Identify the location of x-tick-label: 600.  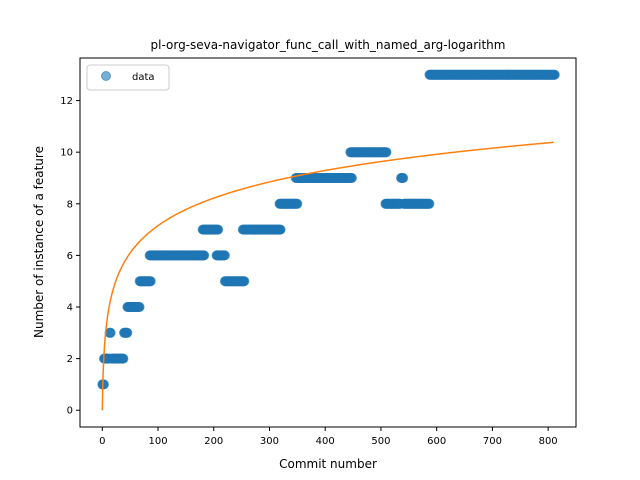
(436, 441).